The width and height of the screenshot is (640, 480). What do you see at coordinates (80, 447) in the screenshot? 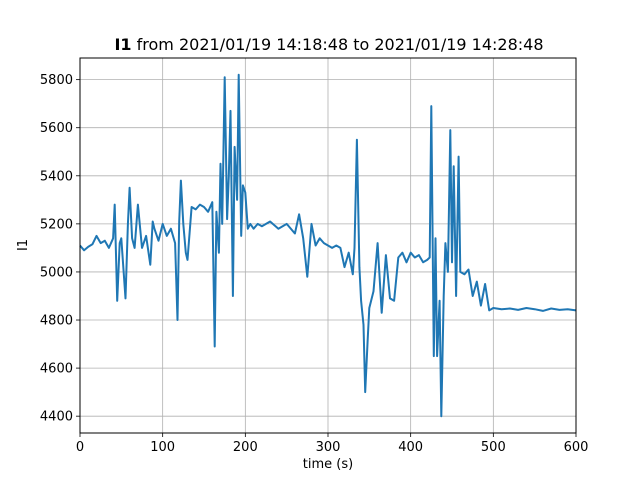
I see `x-tick-label: 0` at bounding box center [80, 447].